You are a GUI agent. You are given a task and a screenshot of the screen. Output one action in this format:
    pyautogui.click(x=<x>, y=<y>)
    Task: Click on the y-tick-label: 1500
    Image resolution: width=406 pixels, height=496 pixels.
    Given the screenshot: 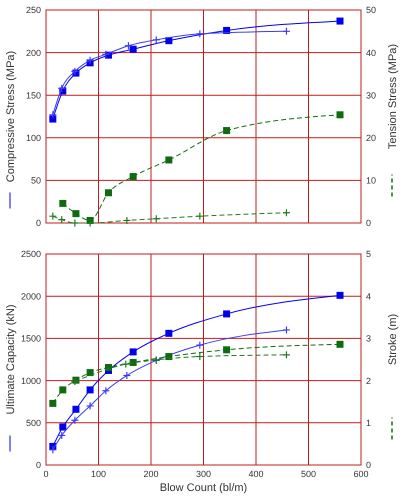 What is the action you would take?
    pyautogui.click(x=30, y=339)
    